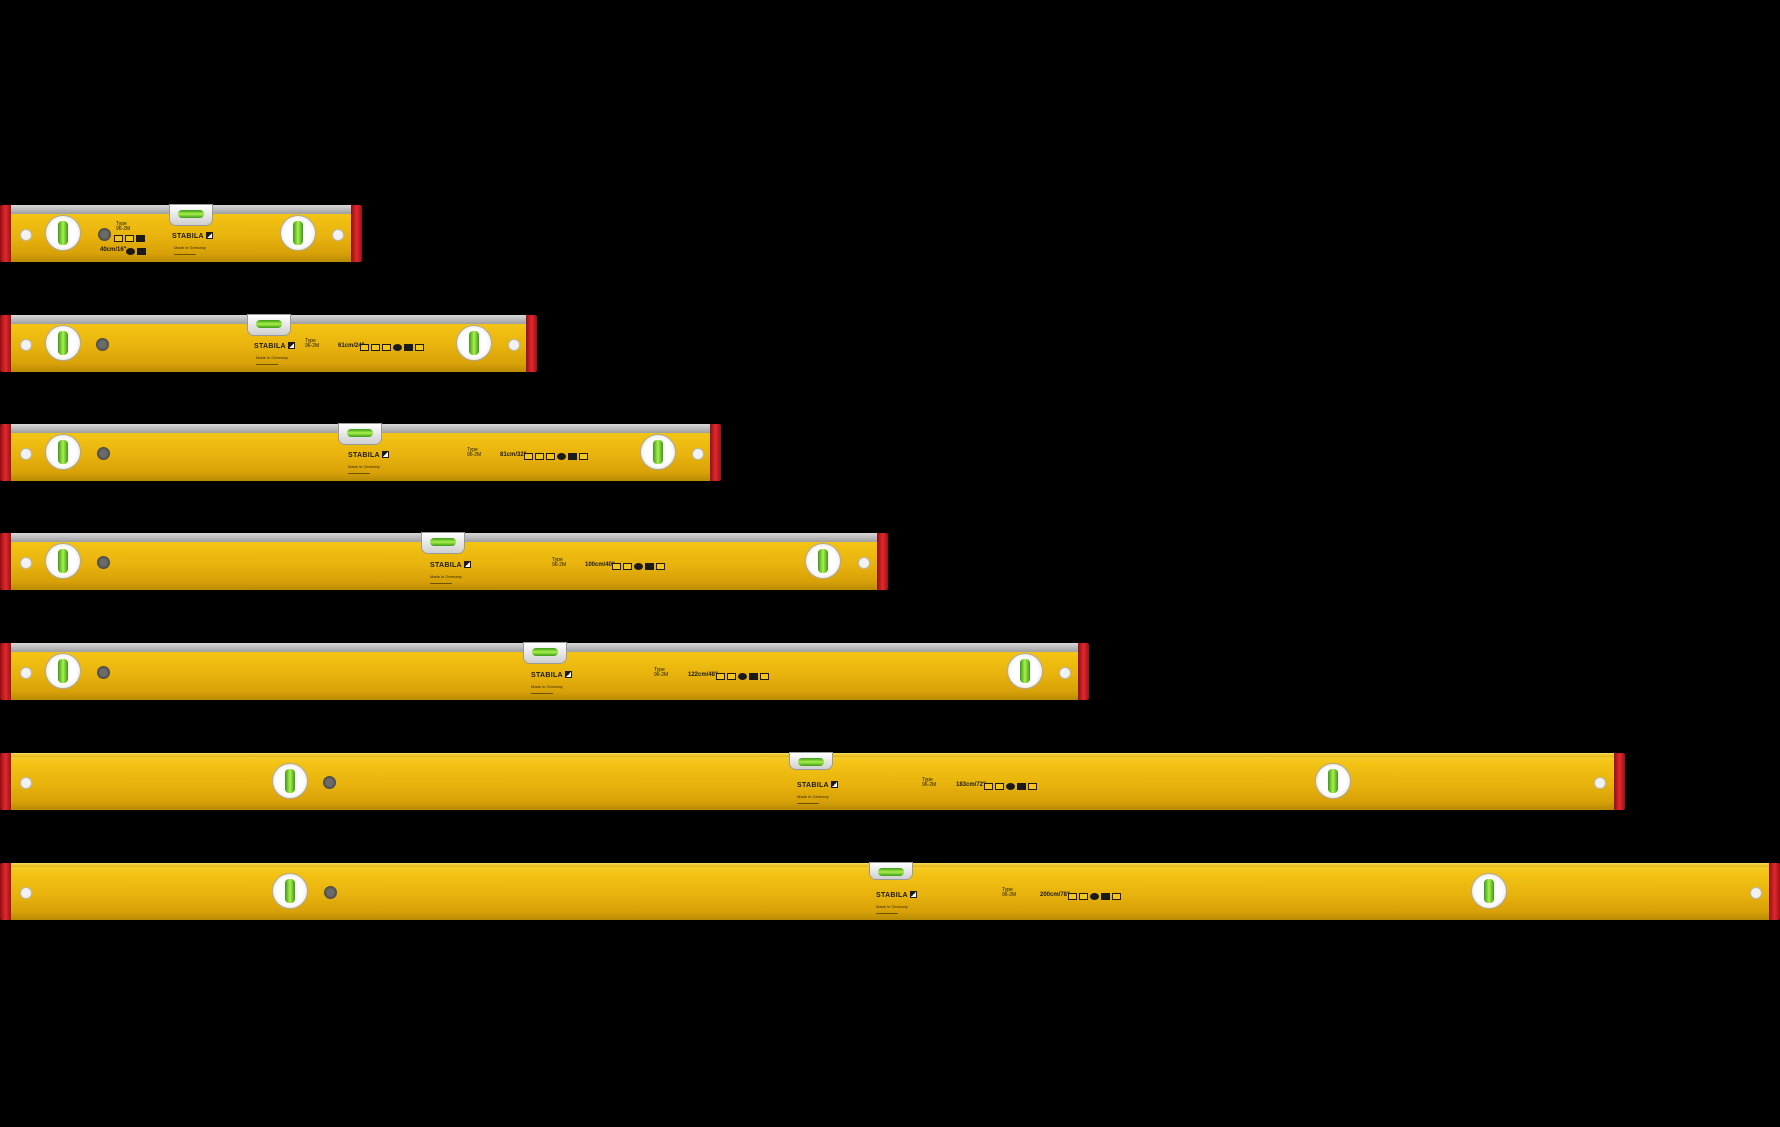  What do you see at coordinates (971, 785) in the screenshot?
I see `length-label: 183cm/72"` at bounding box center [971, 785].